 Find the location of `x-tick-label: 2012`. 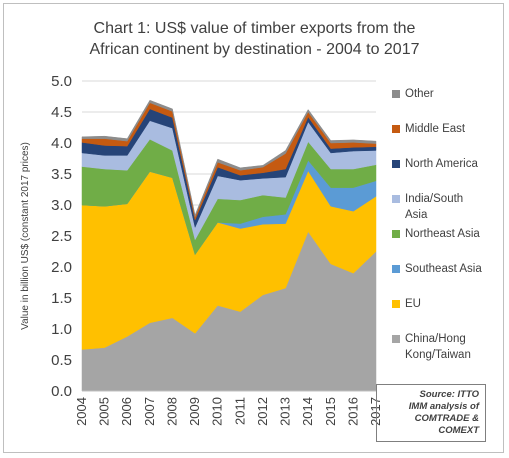

x-tick-label: 2012 is located at coordinates (262, 411).